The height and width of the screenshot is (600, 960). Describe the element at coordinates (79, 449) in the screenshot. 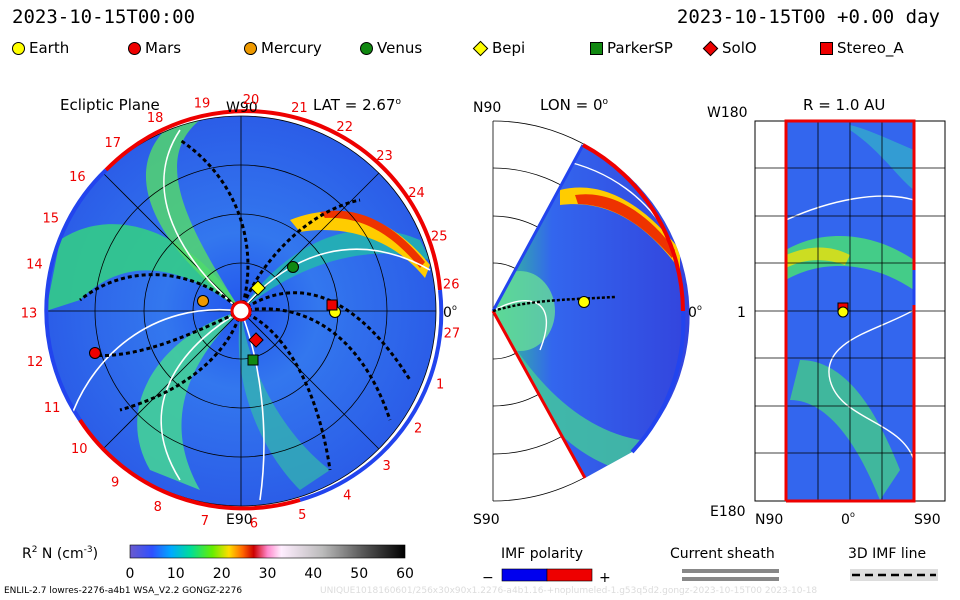

I see `sector-number: 10` at that location.